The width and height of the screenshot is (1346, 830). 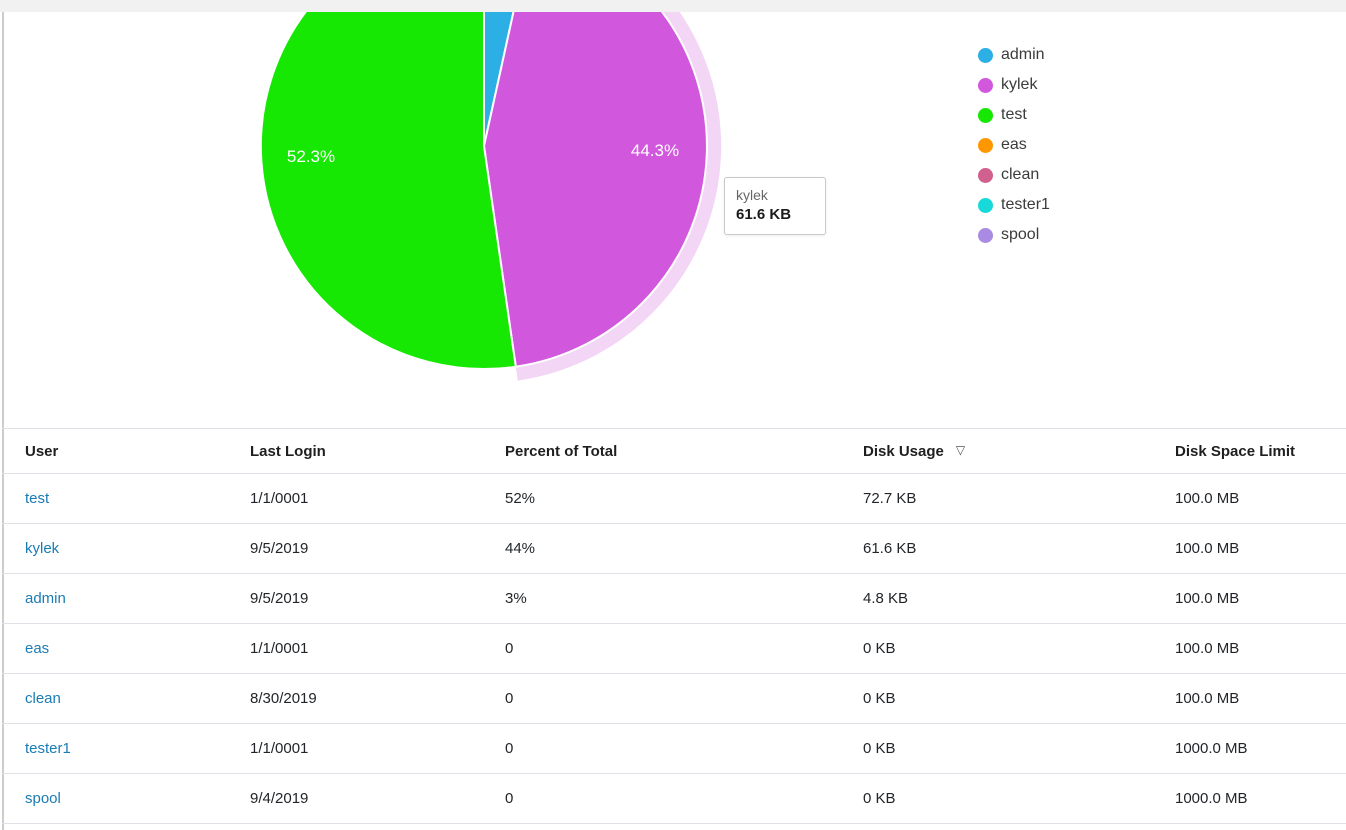 I want to click on chart-legend: admin kylek test eas clean tester1 spool, so click(x=1014, y=145).